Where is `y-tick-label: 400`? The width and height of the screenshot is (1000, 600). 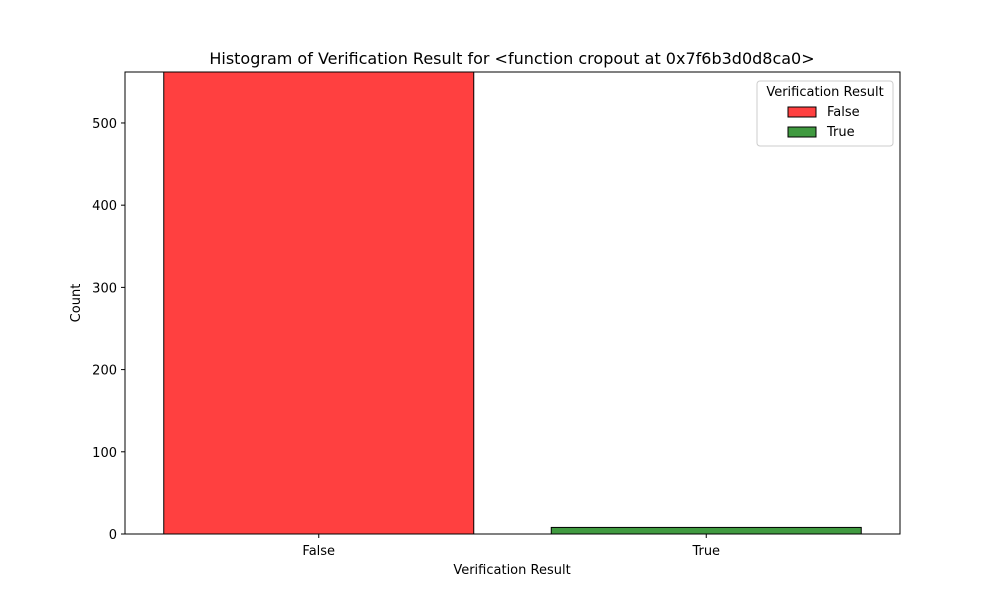
y-tick-label: 400 is located at coordinates (104, 206).